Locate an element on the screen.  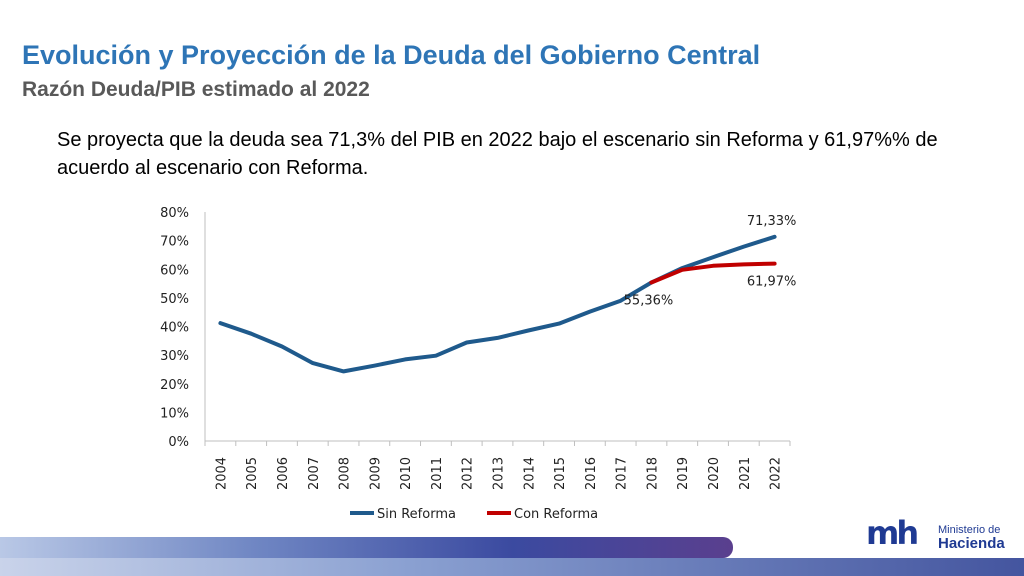
x-tick-label: 2010 is located at coordinates (406, 473).